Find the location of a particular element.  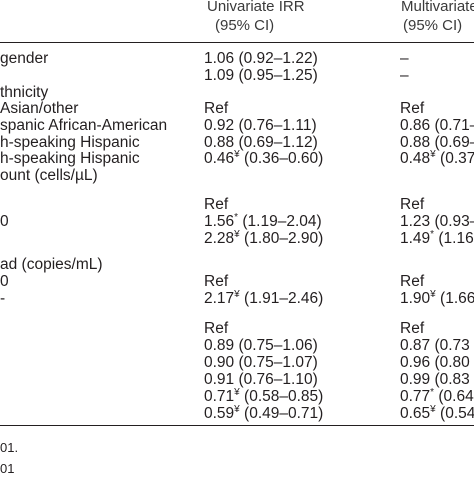

multivariate-cell: 0.77* (0.64 is located at coordinates (437, 396).